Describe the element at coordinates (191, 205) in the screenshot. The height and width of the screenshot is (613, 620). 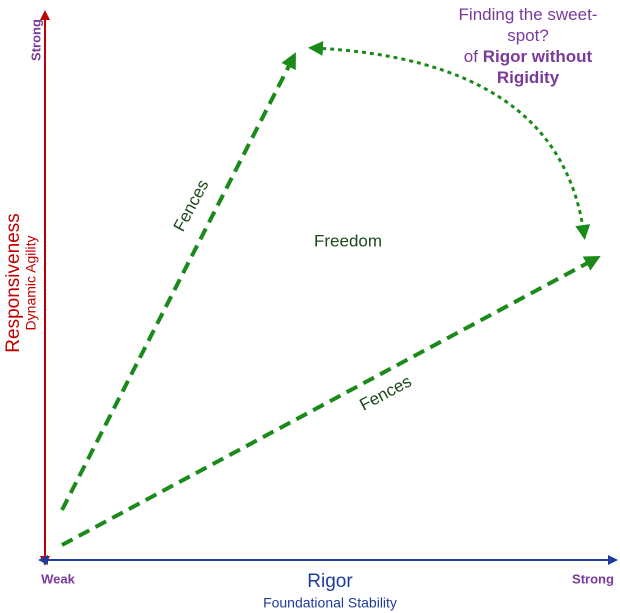
I see `upper-fence-label: Fences` at that location.